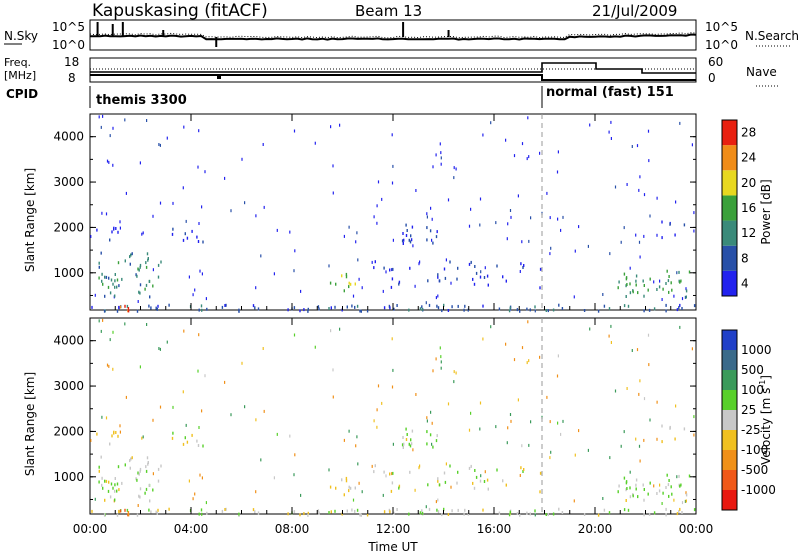  I want to click on power-colorbar-swatch, so click(729, 208).